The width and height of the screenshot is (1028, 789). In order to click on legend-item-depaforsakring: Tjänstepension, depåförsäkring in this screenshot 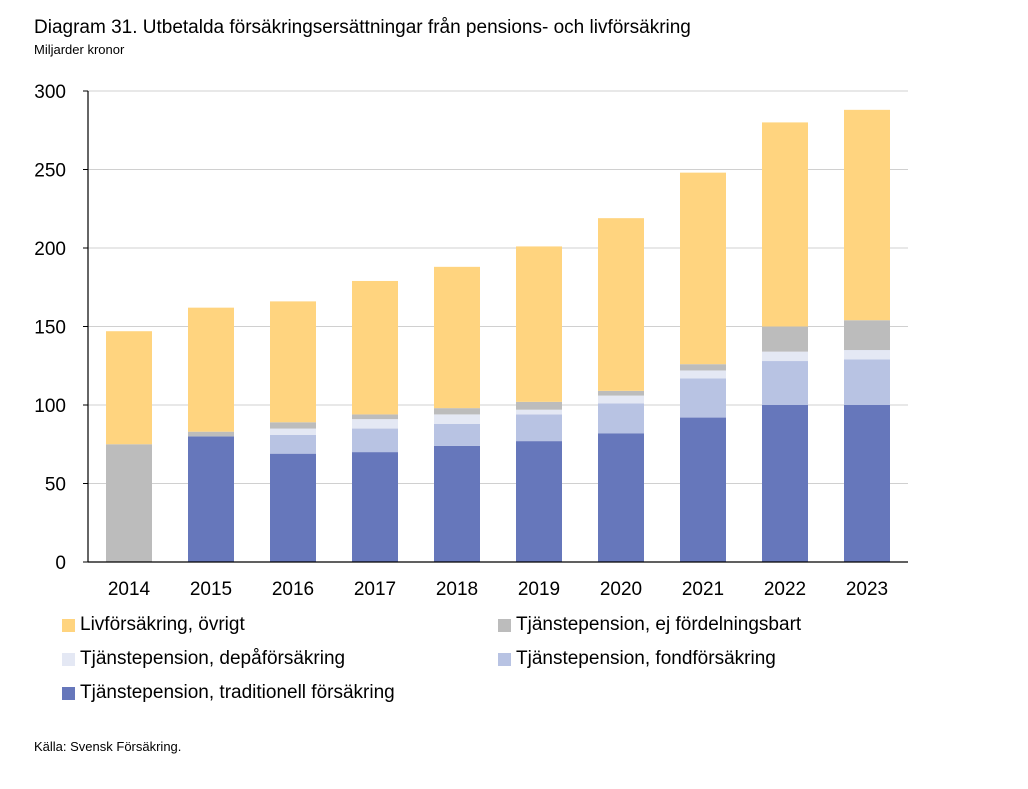, I will do `click(280, 659)`.